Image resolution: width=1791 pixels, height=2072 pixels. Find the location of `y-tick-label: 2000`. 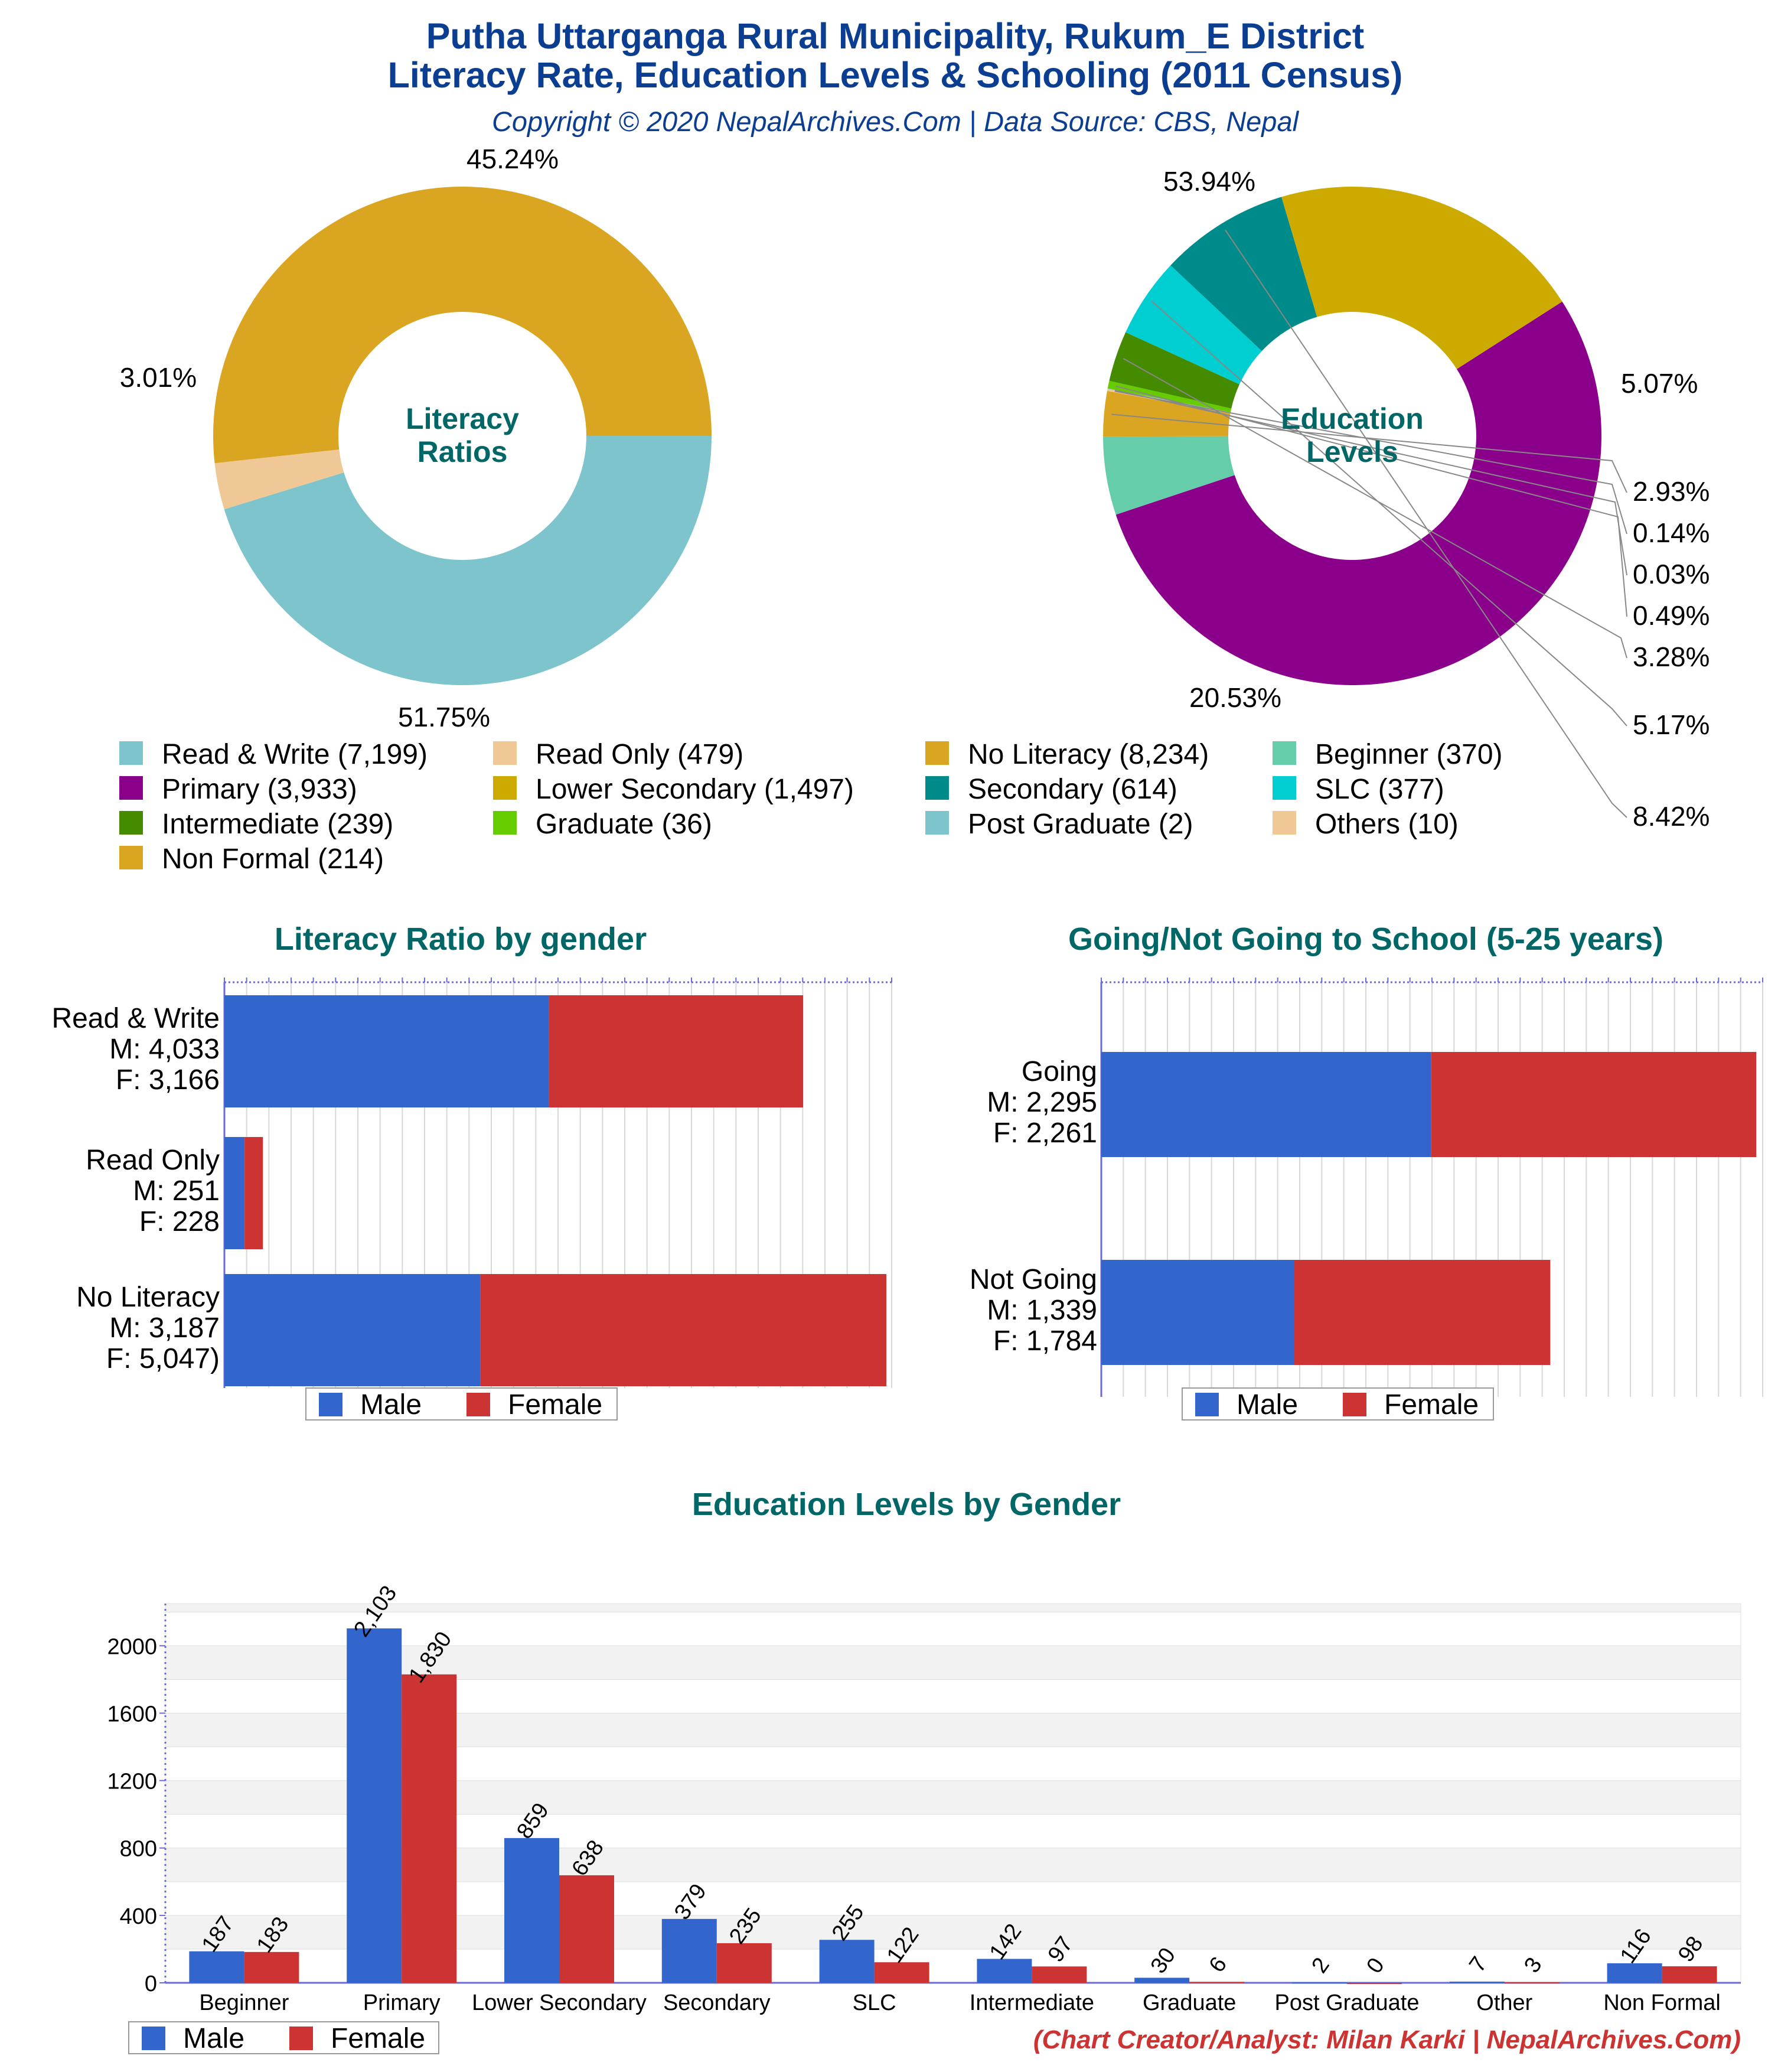

y-tick-label: 2000 is located at coordinates (132, 1646).